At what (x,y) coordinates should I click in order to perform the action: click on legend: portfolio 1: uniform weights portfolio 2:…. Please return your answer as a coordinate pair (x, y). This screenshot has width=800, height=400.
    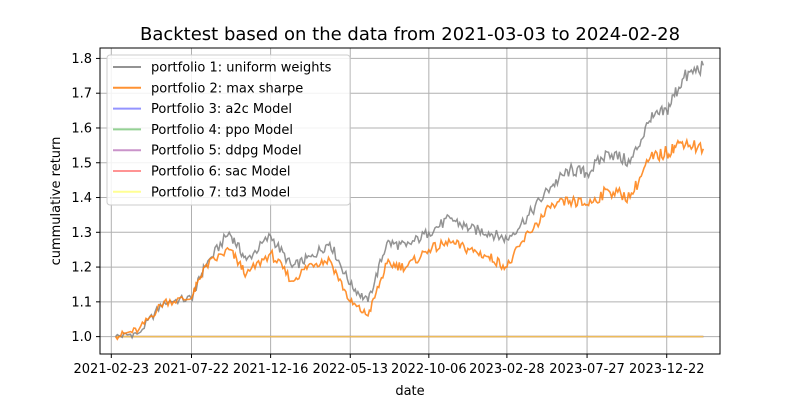
    Looking at the image, I should click on (228, 130).